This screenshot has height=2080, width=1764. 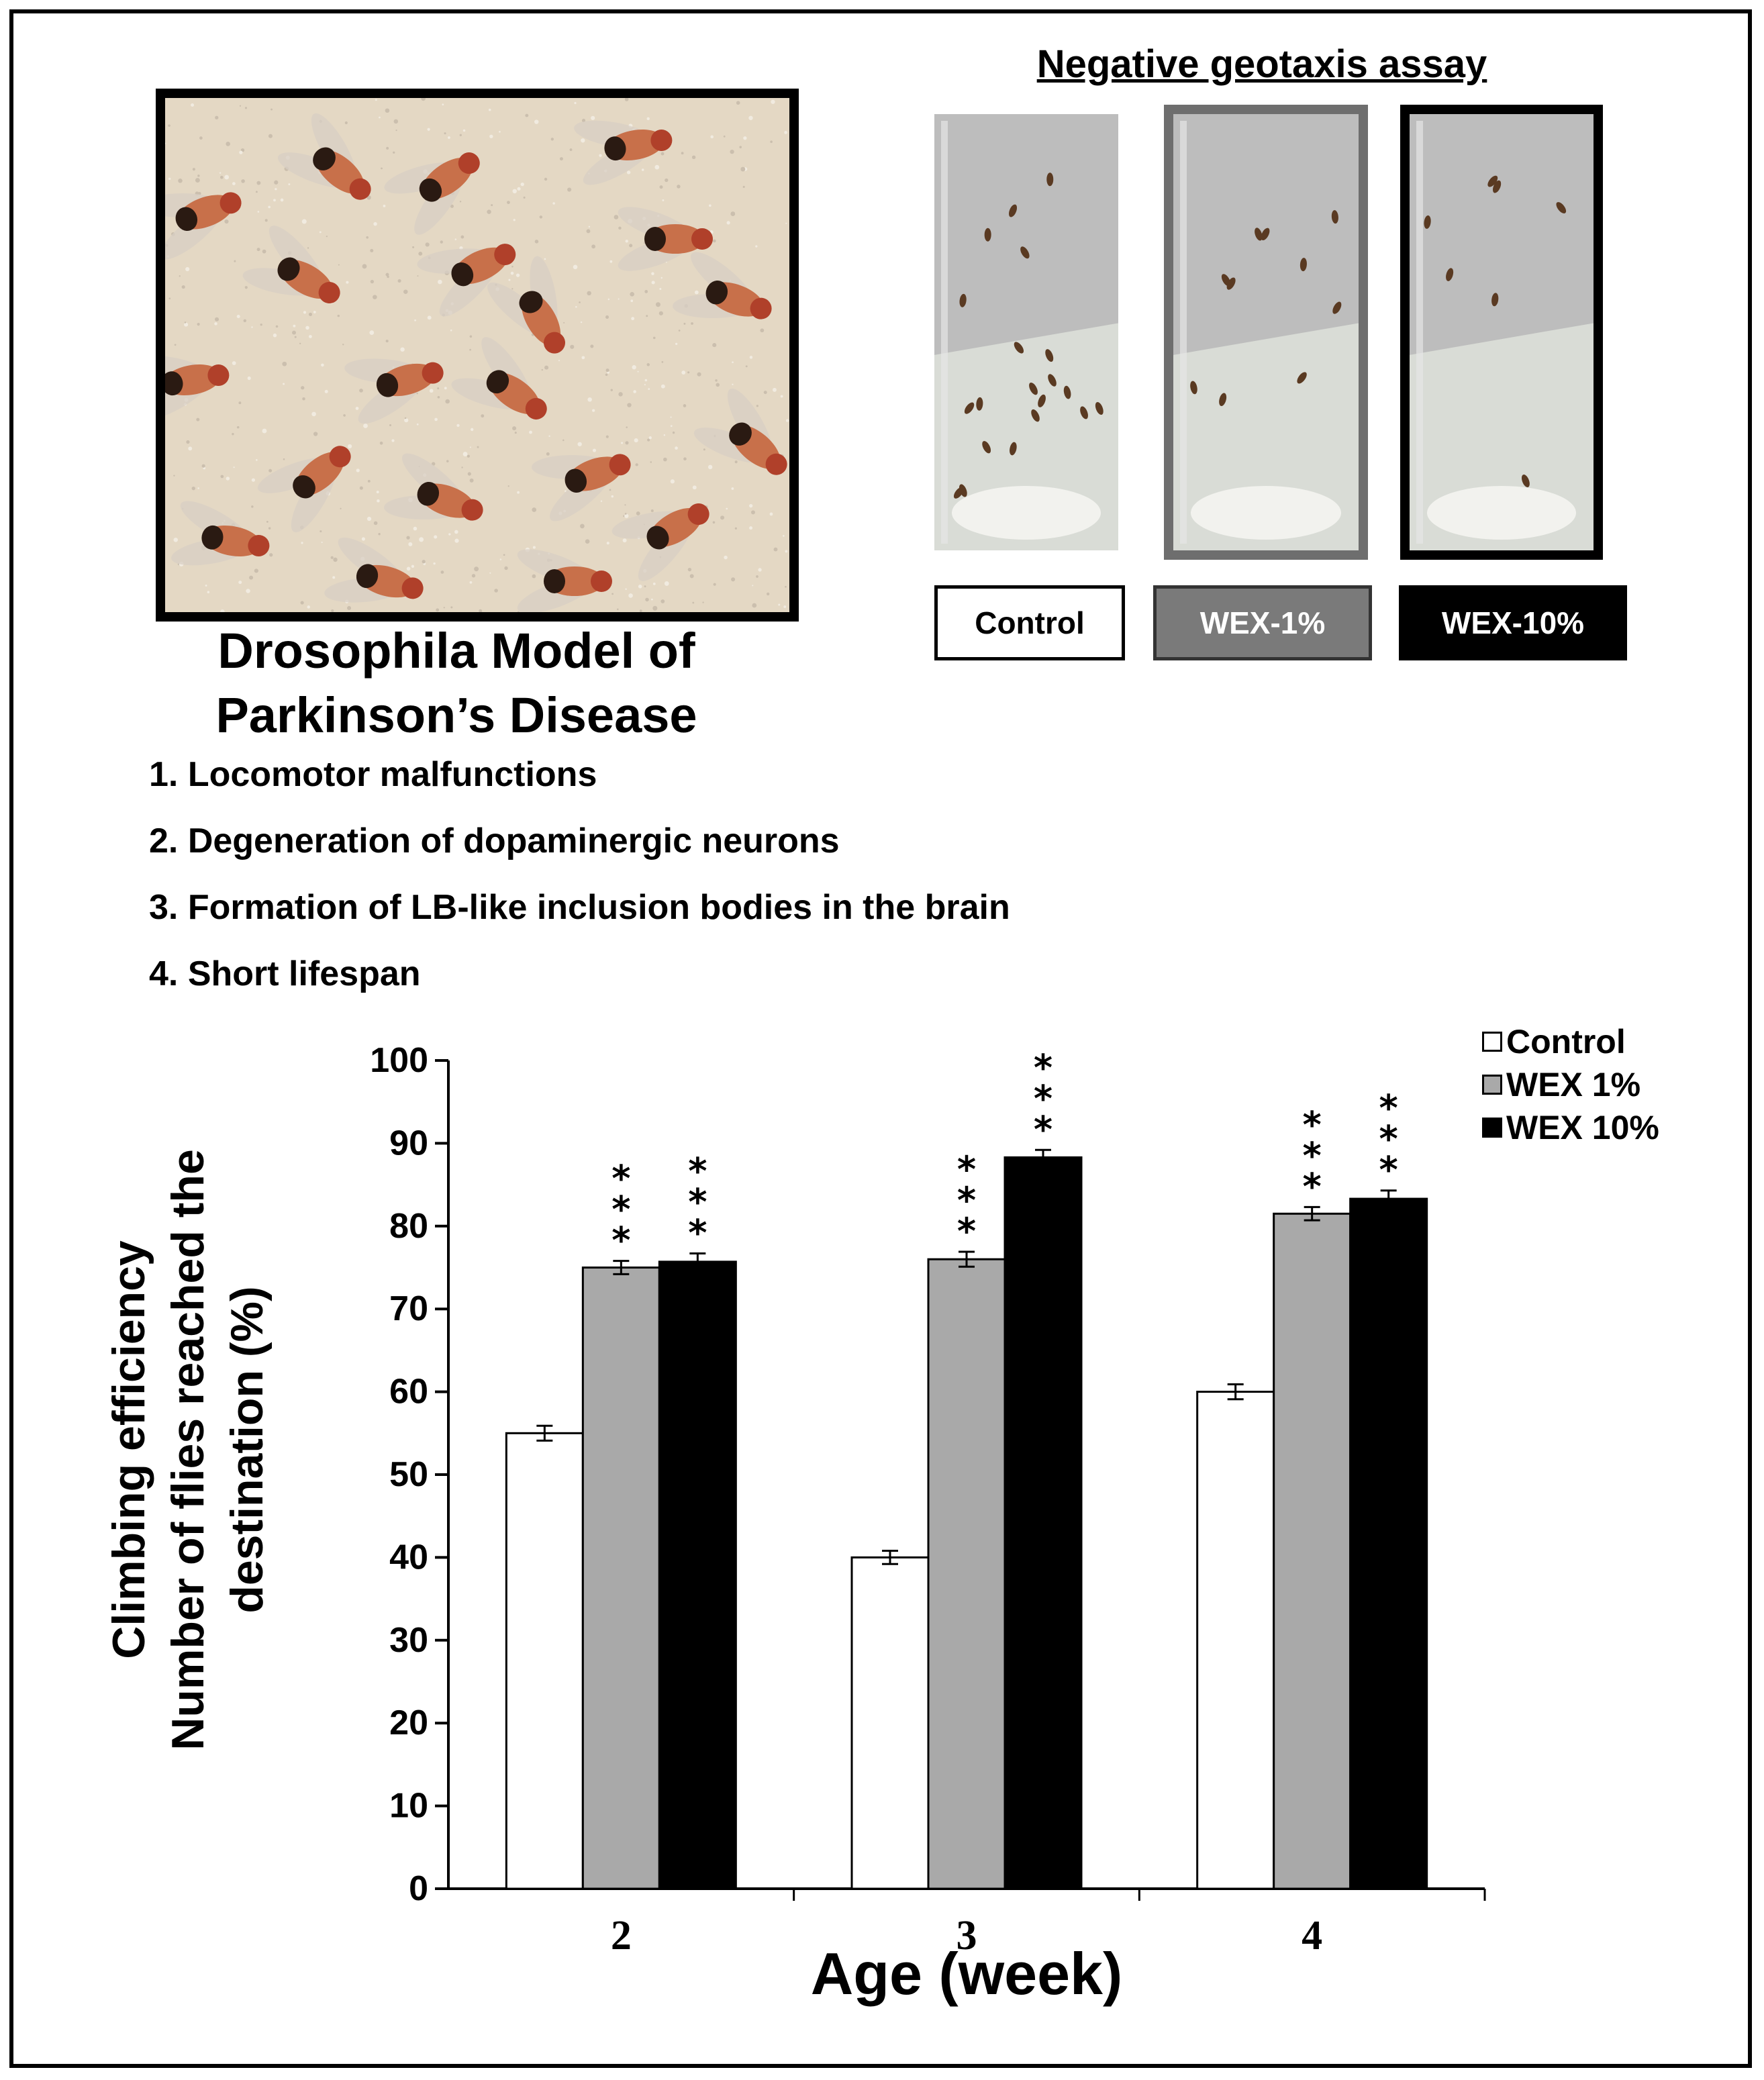 I want to click on legend-label-control: Control, so click(x=1566, y=1041).